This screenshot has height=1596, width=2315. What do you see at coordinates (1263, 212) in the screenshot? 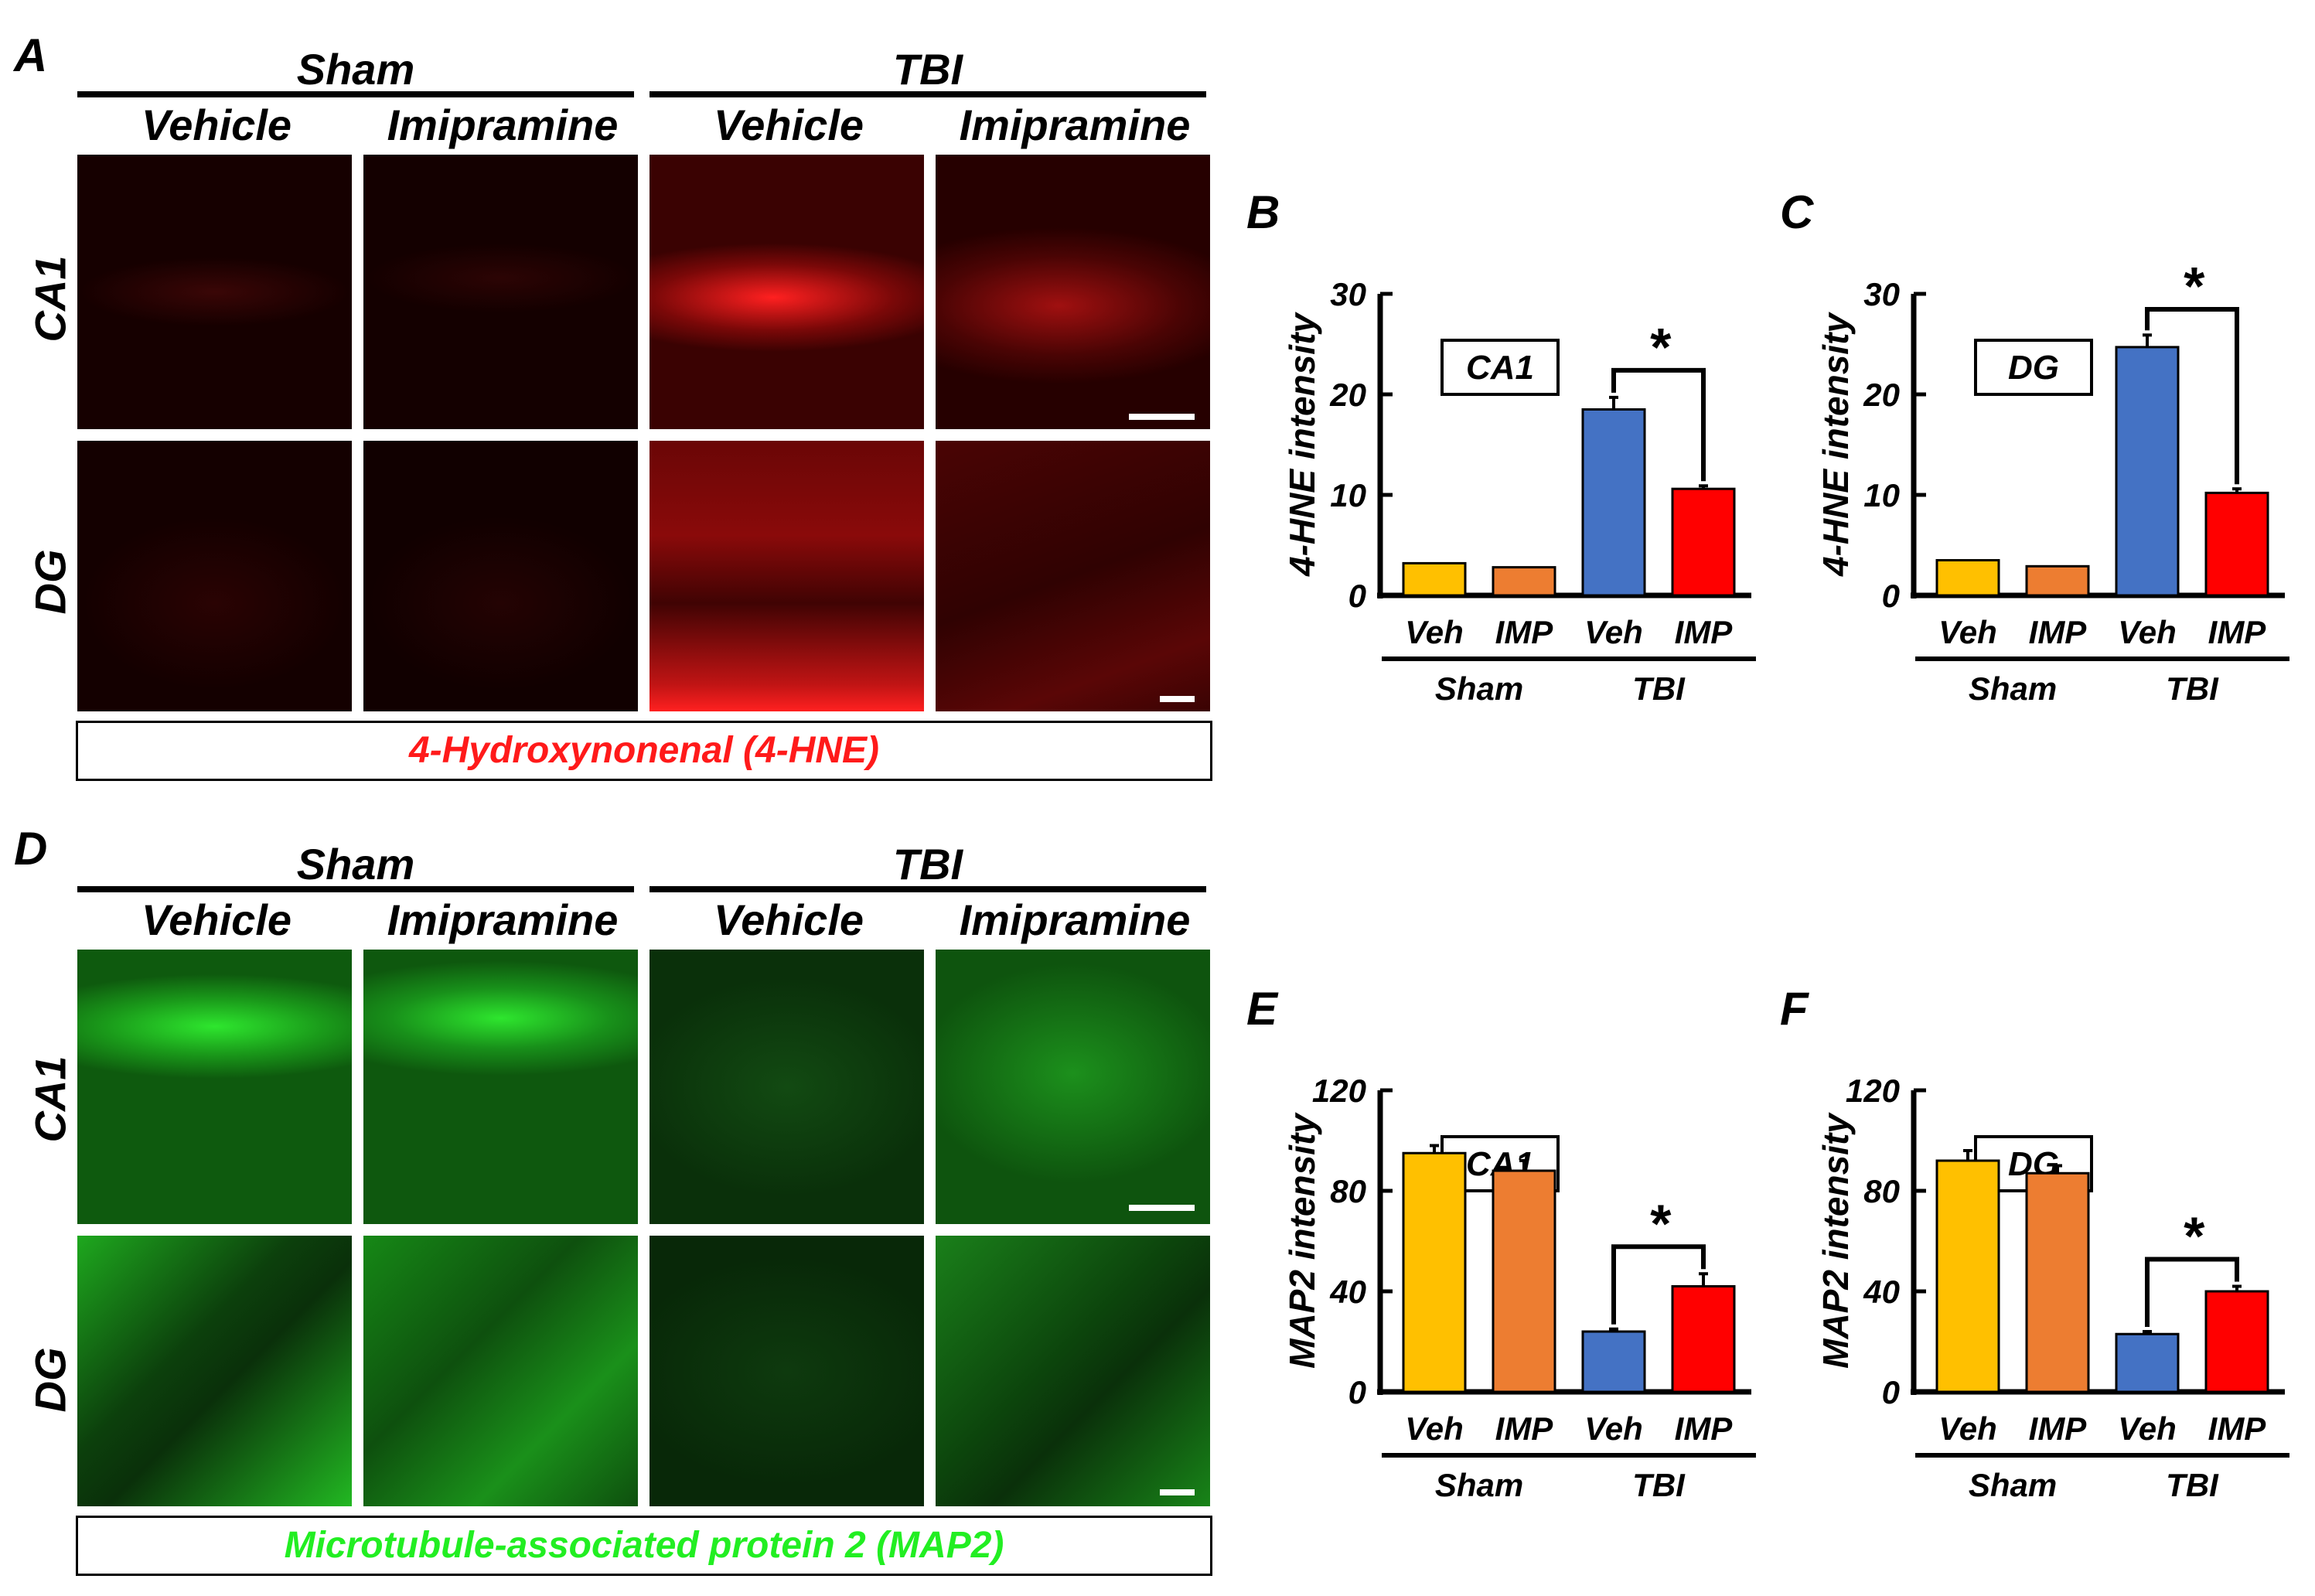
I see `panel-label-b: B` at bounding box center [1263, 212].